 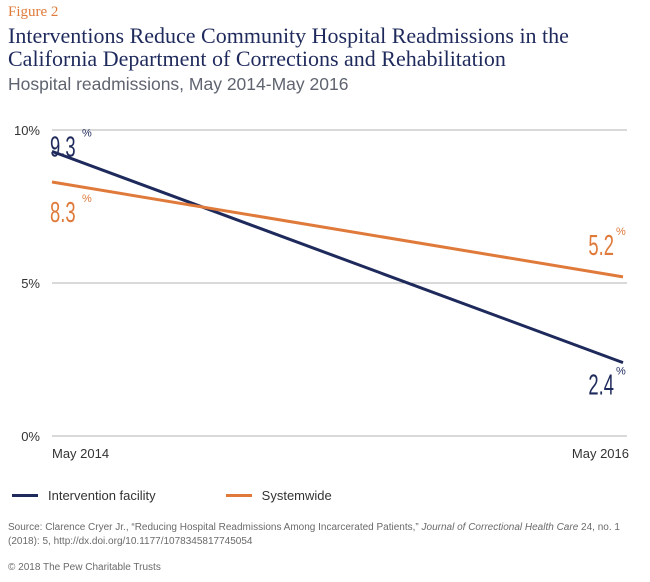 I want to click on figure-label: Figure 2, so click(x=33, y=12).